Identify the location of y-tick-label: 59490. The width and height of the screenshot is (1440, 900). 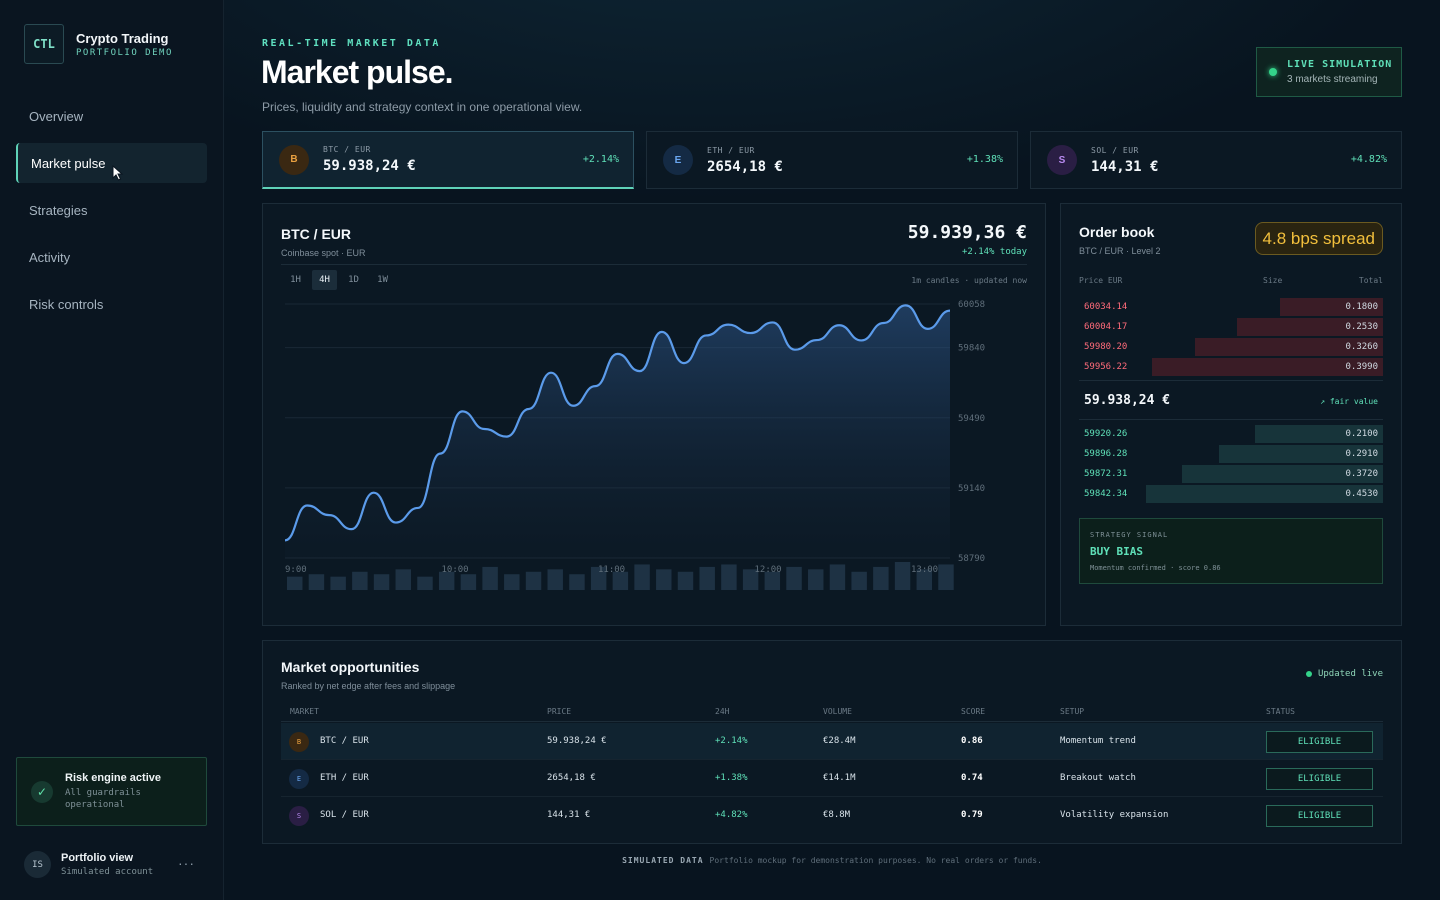
(971, 419).